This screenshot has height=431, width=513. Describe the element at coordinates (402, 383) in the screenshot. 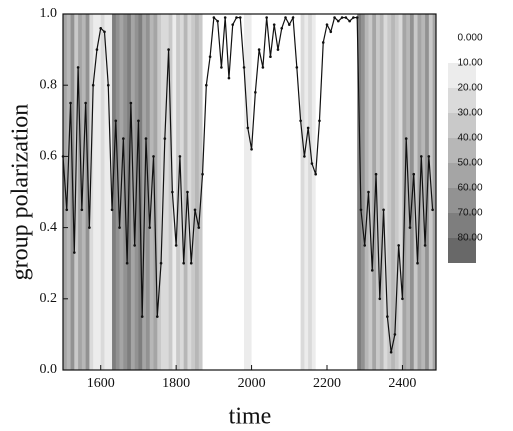

I see `x-tick-label: 2400` at that location.